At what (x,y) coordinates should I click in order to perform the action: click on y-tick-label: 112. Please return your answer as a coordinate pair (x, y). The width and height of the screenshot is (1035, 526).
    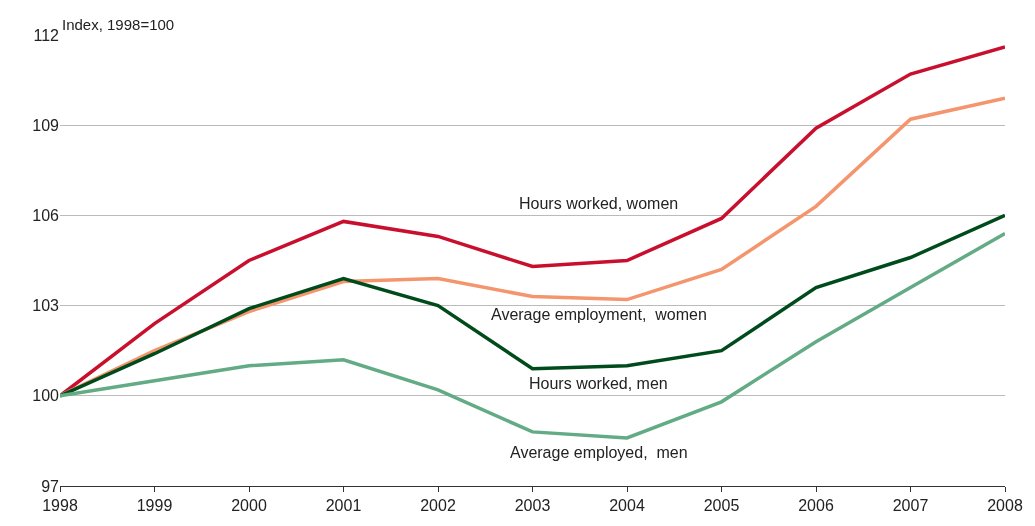
    Looking at the image, I should click on (46, 35).